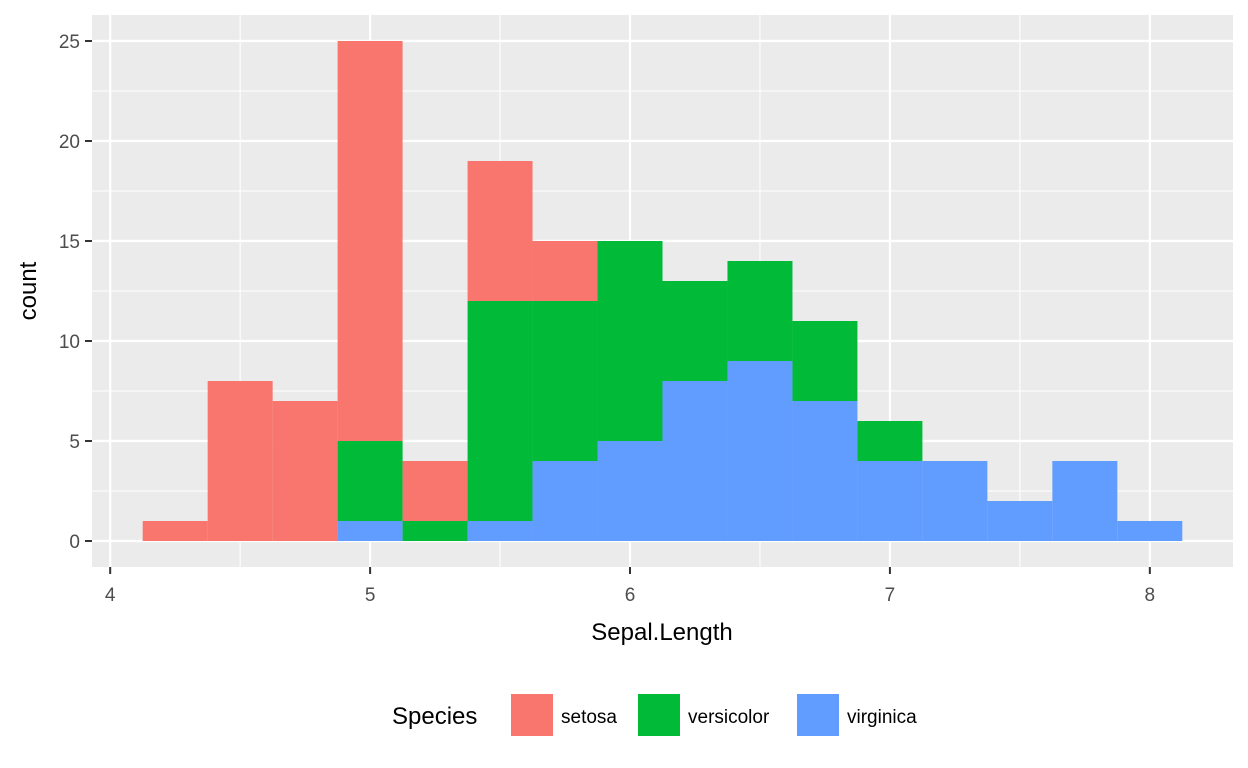 The height and width of the screenshot is (768, 1248). Describe the element at coordinates (370, 595) in the screenshot. I see `x-tick-label: 5` at that location.